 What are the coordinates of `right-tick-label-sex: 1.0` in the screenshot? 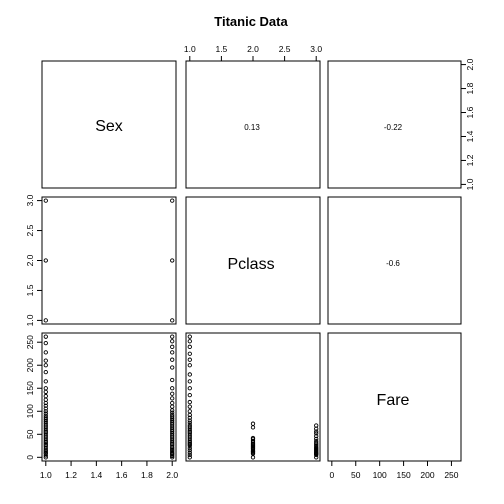 It's located at (470, 184).